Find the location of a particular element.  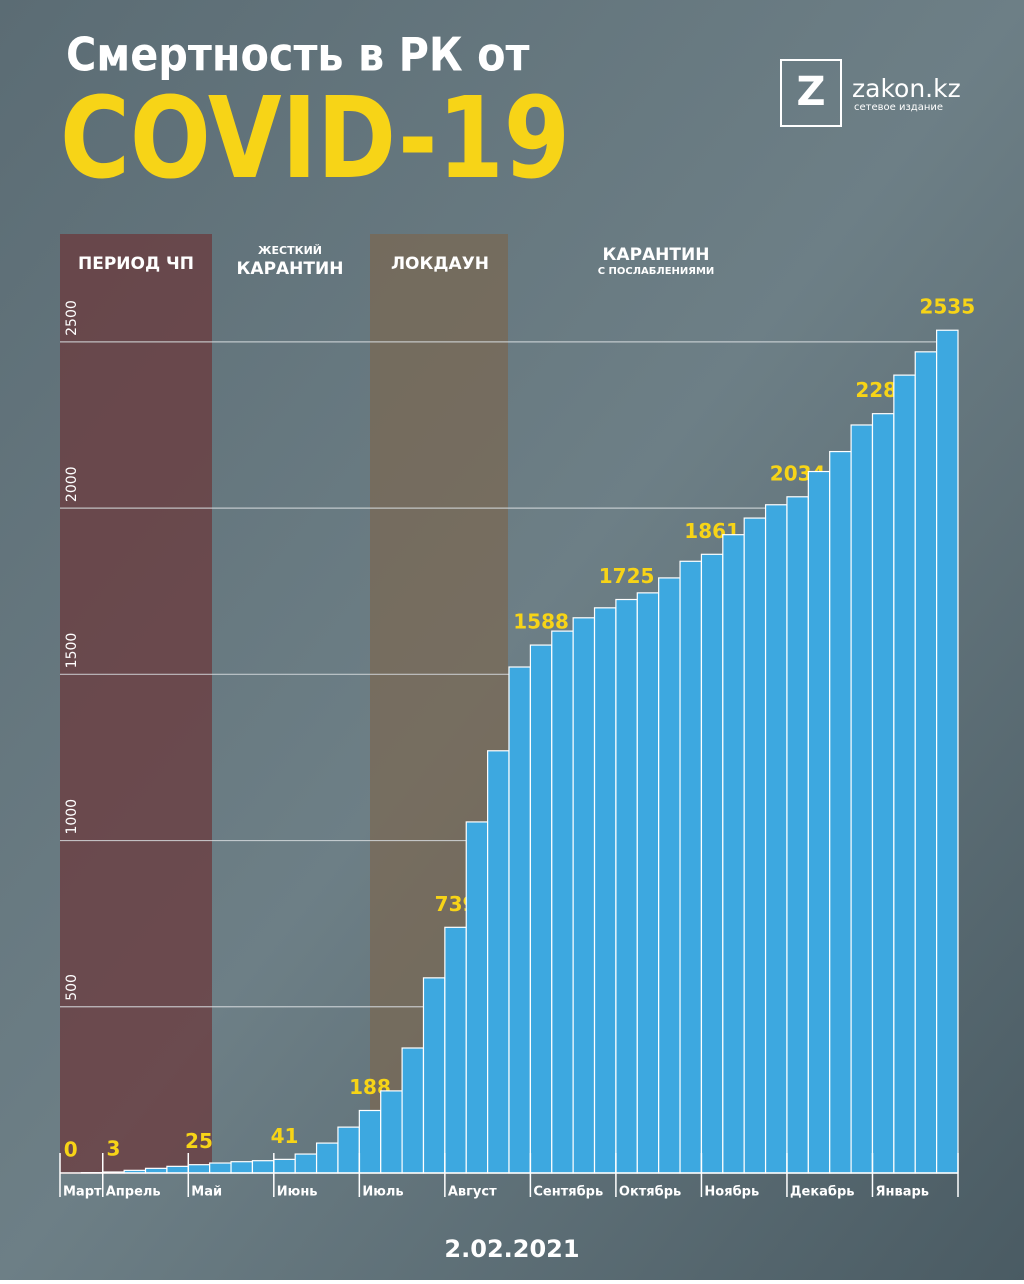

date: 2.02.2021 is located at coordinates (511, 1249).